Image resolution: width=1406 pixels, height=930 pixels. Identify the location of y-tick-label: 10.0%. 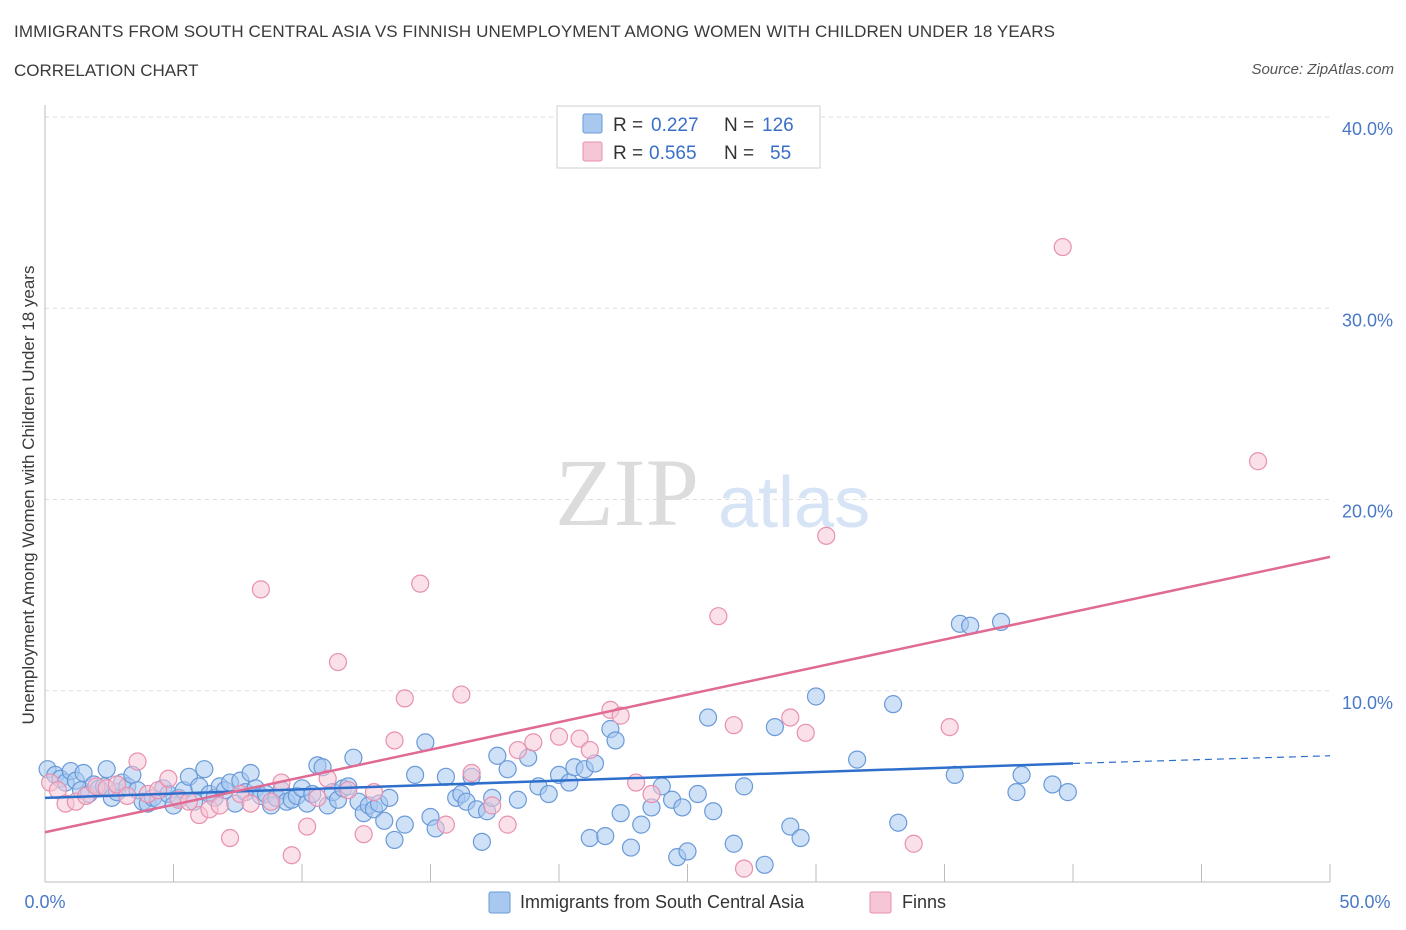
(1367, 703).